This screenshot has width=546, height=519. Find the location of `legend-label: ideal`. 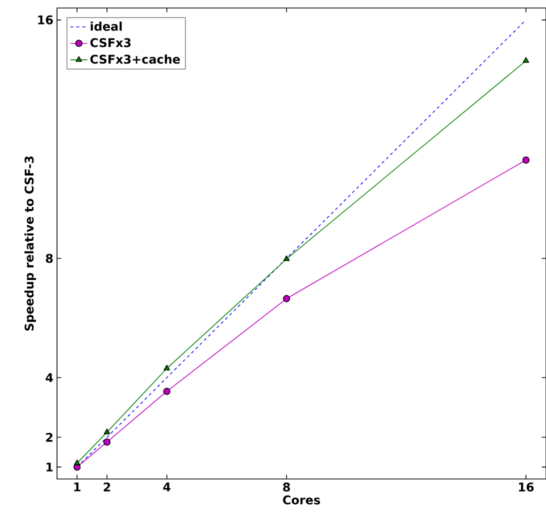

legend-label: ideal is located at coordinates (106, 26).